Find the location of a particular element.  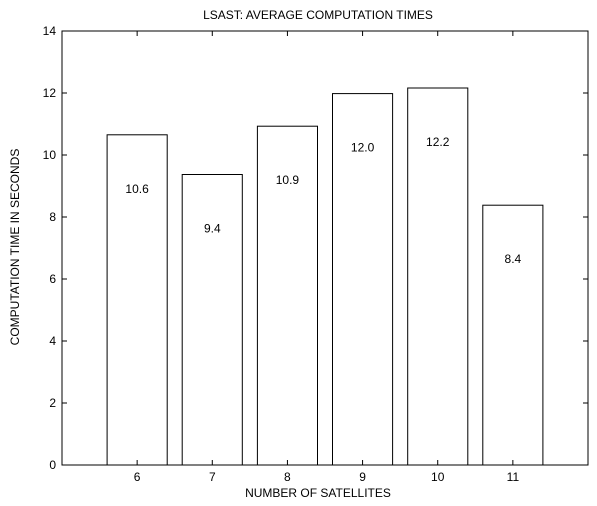

data-label-11: 8.4 is located at coordinates (513, 259).